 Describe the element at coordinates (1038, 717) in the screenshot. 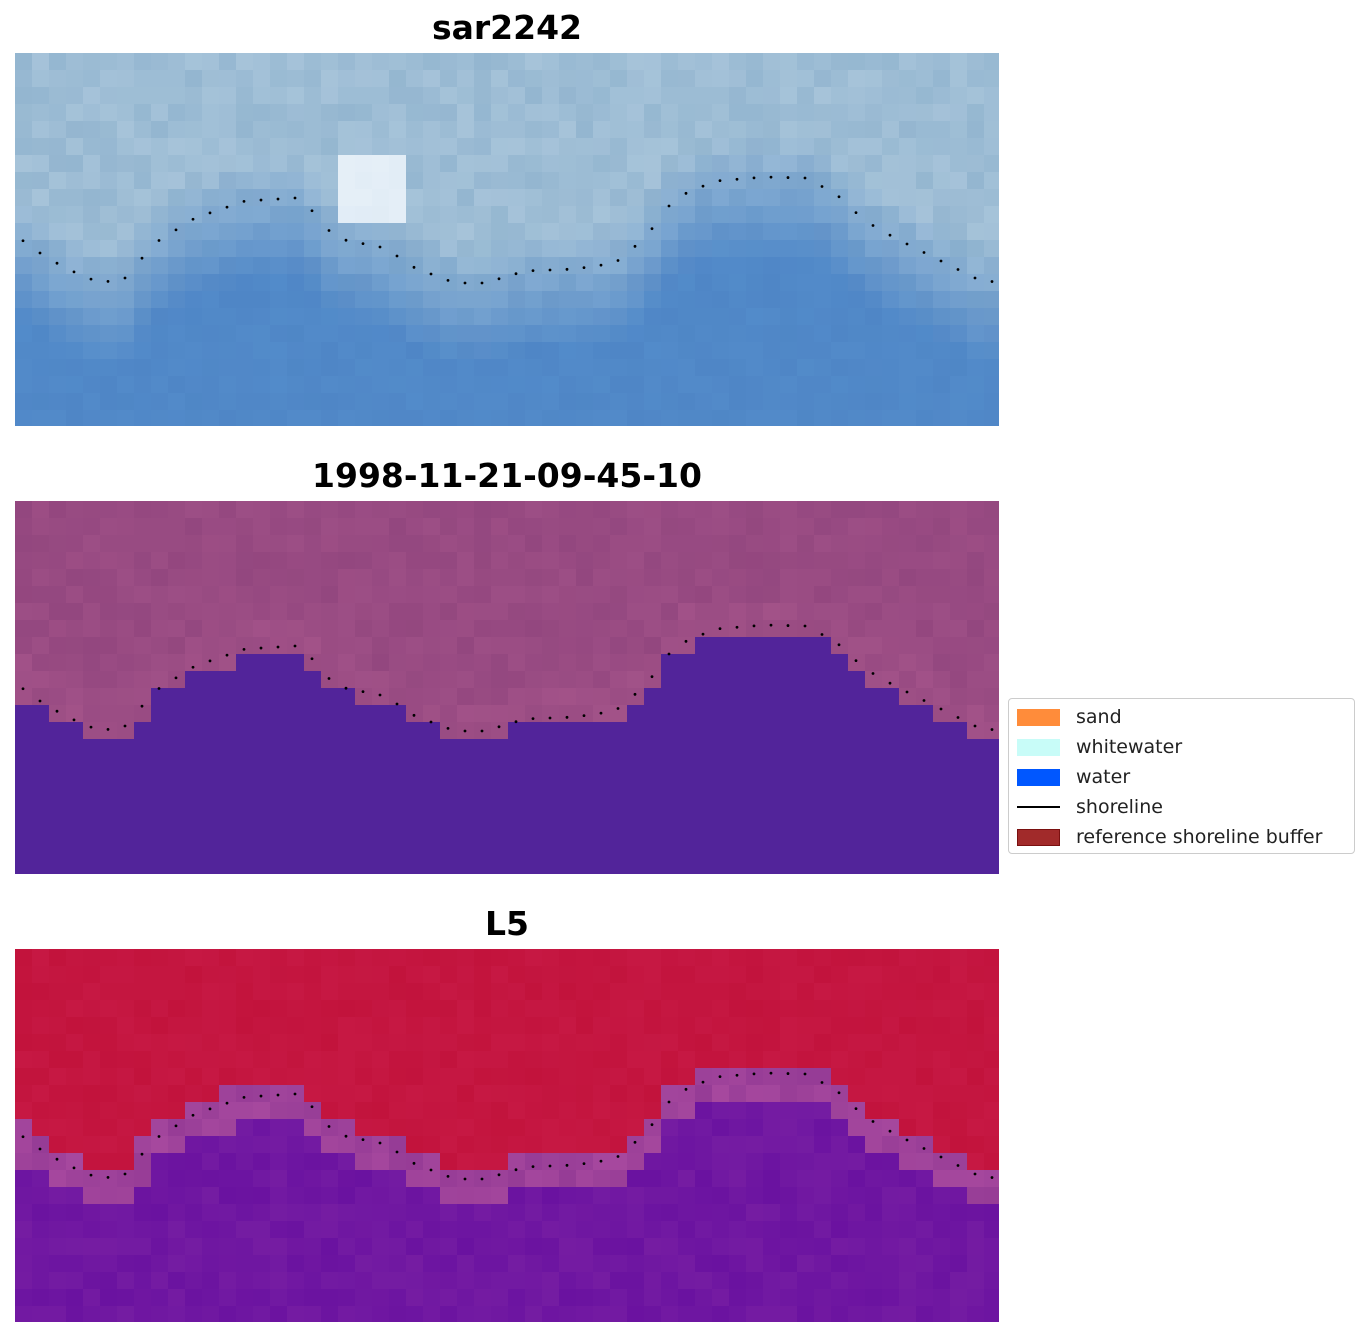

I see `sand-swatch` at that location.